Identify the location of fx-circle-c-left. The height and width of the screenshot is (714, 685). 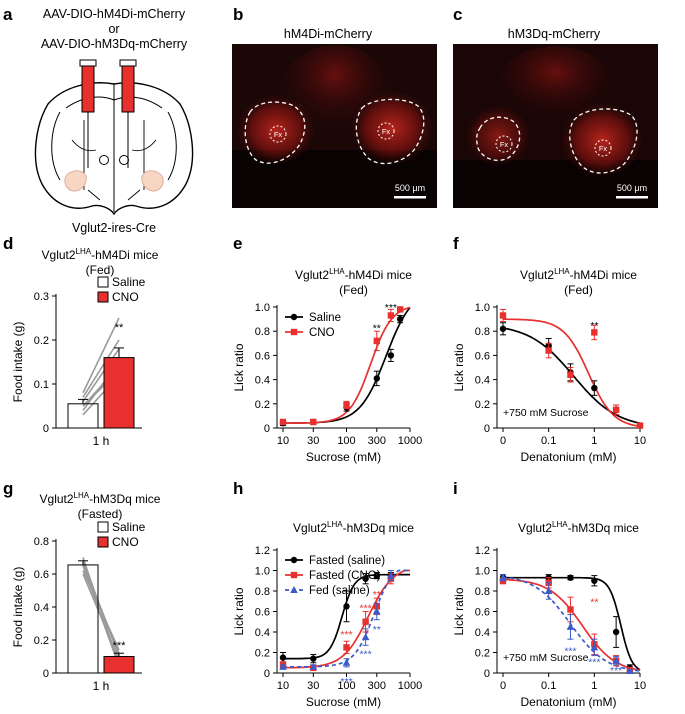
(504, 144).